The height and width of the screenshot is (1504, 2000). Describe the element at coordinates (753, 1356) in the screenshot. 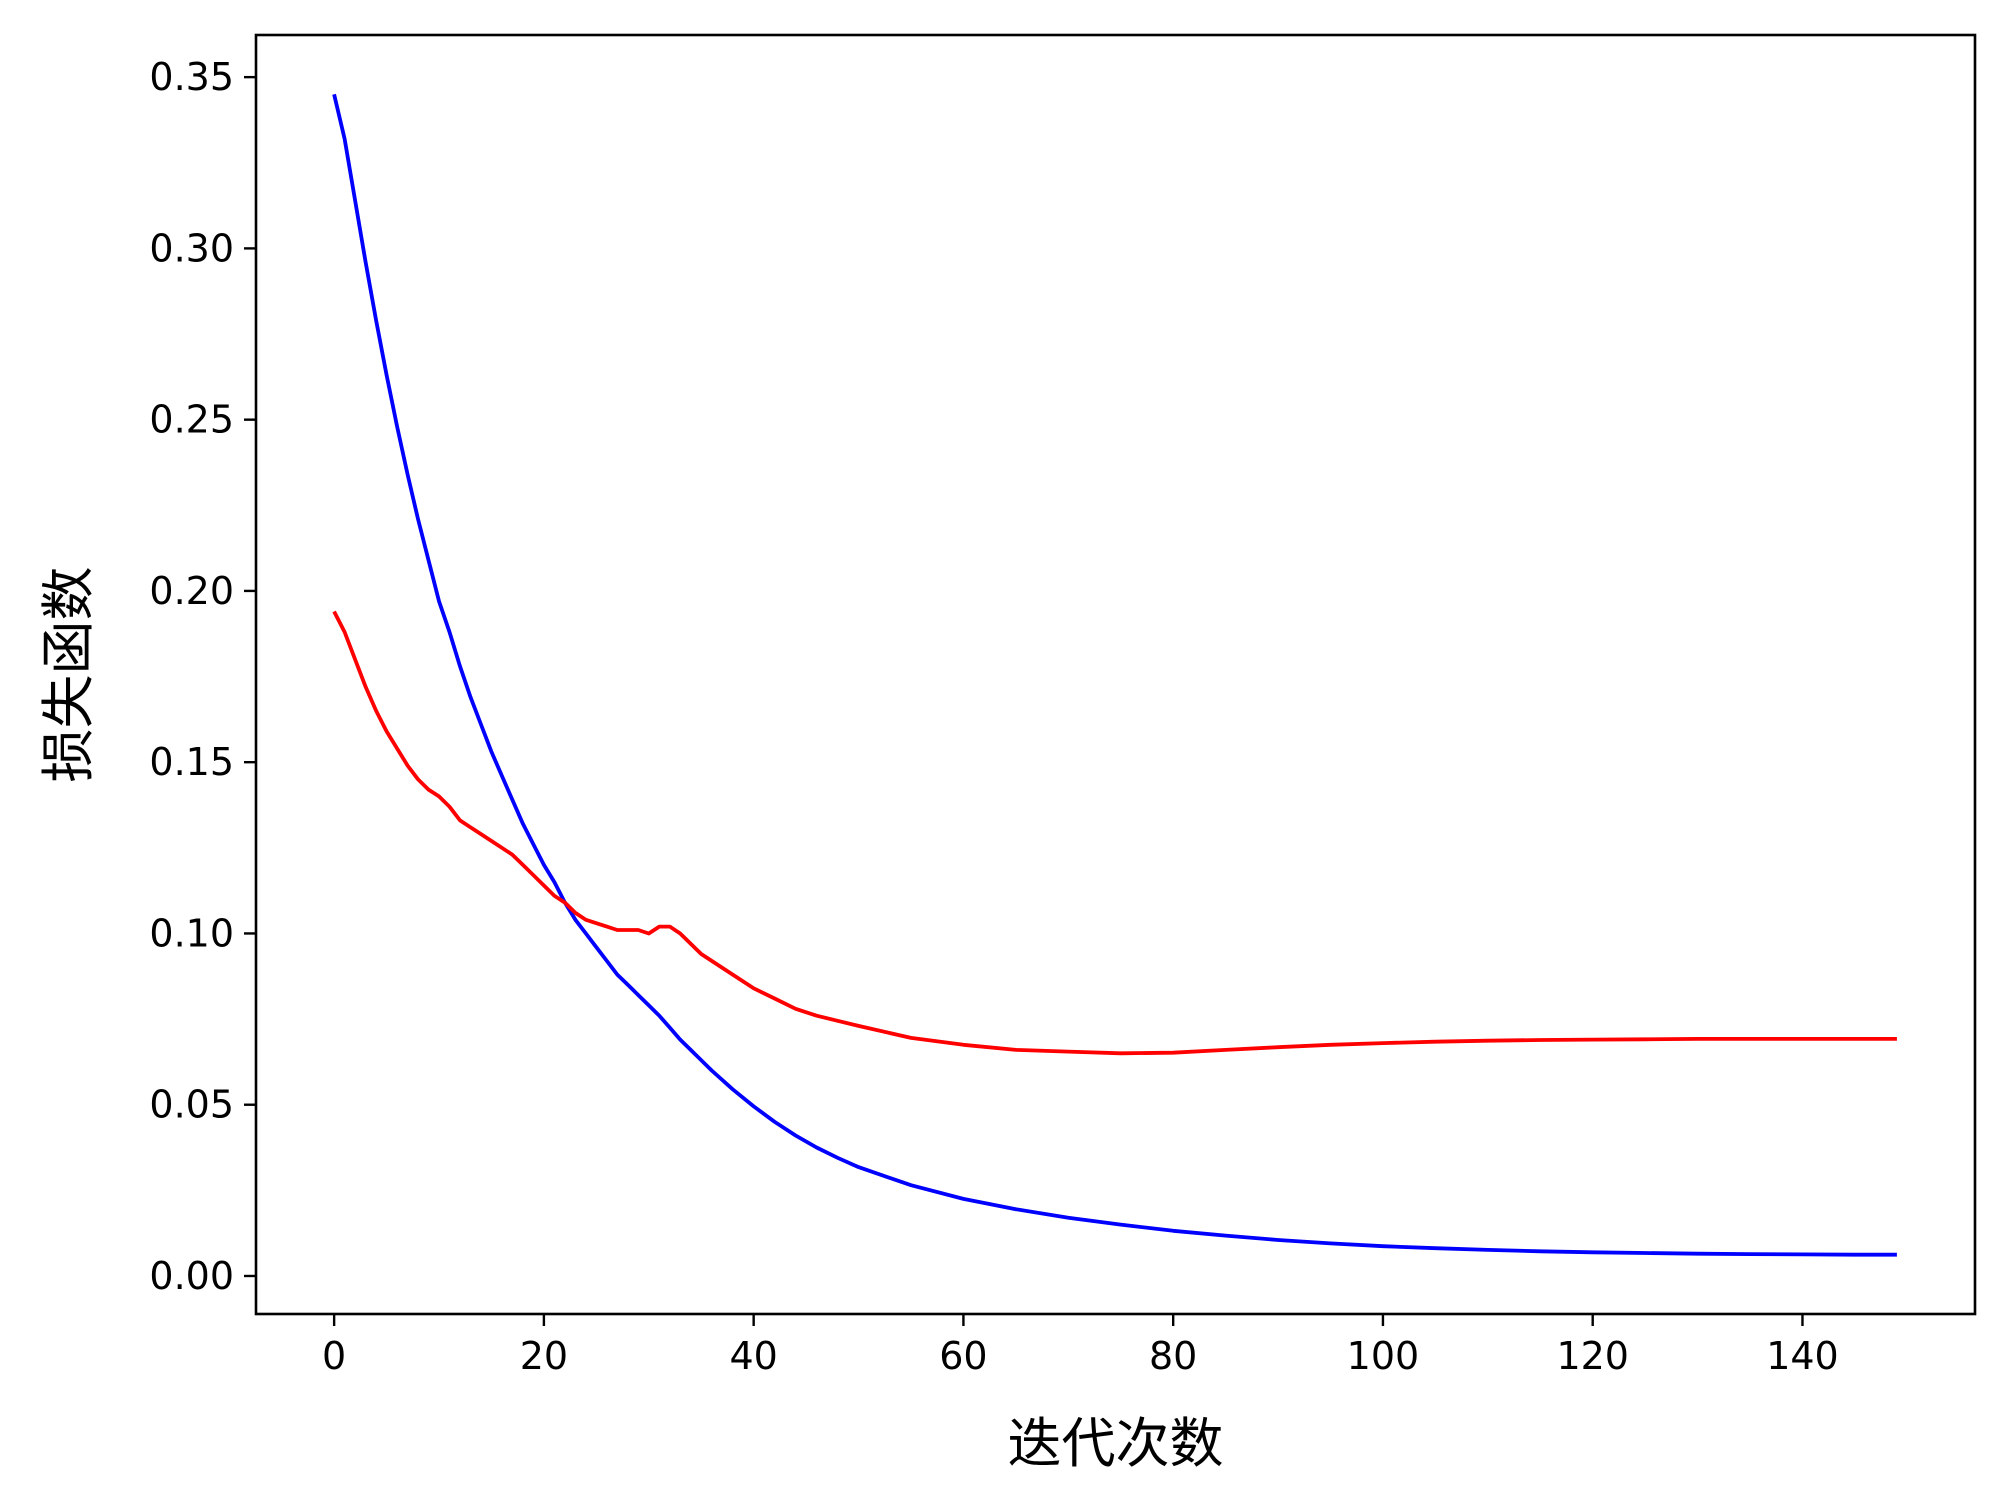

I see `x-tick-label: 40` at that location.